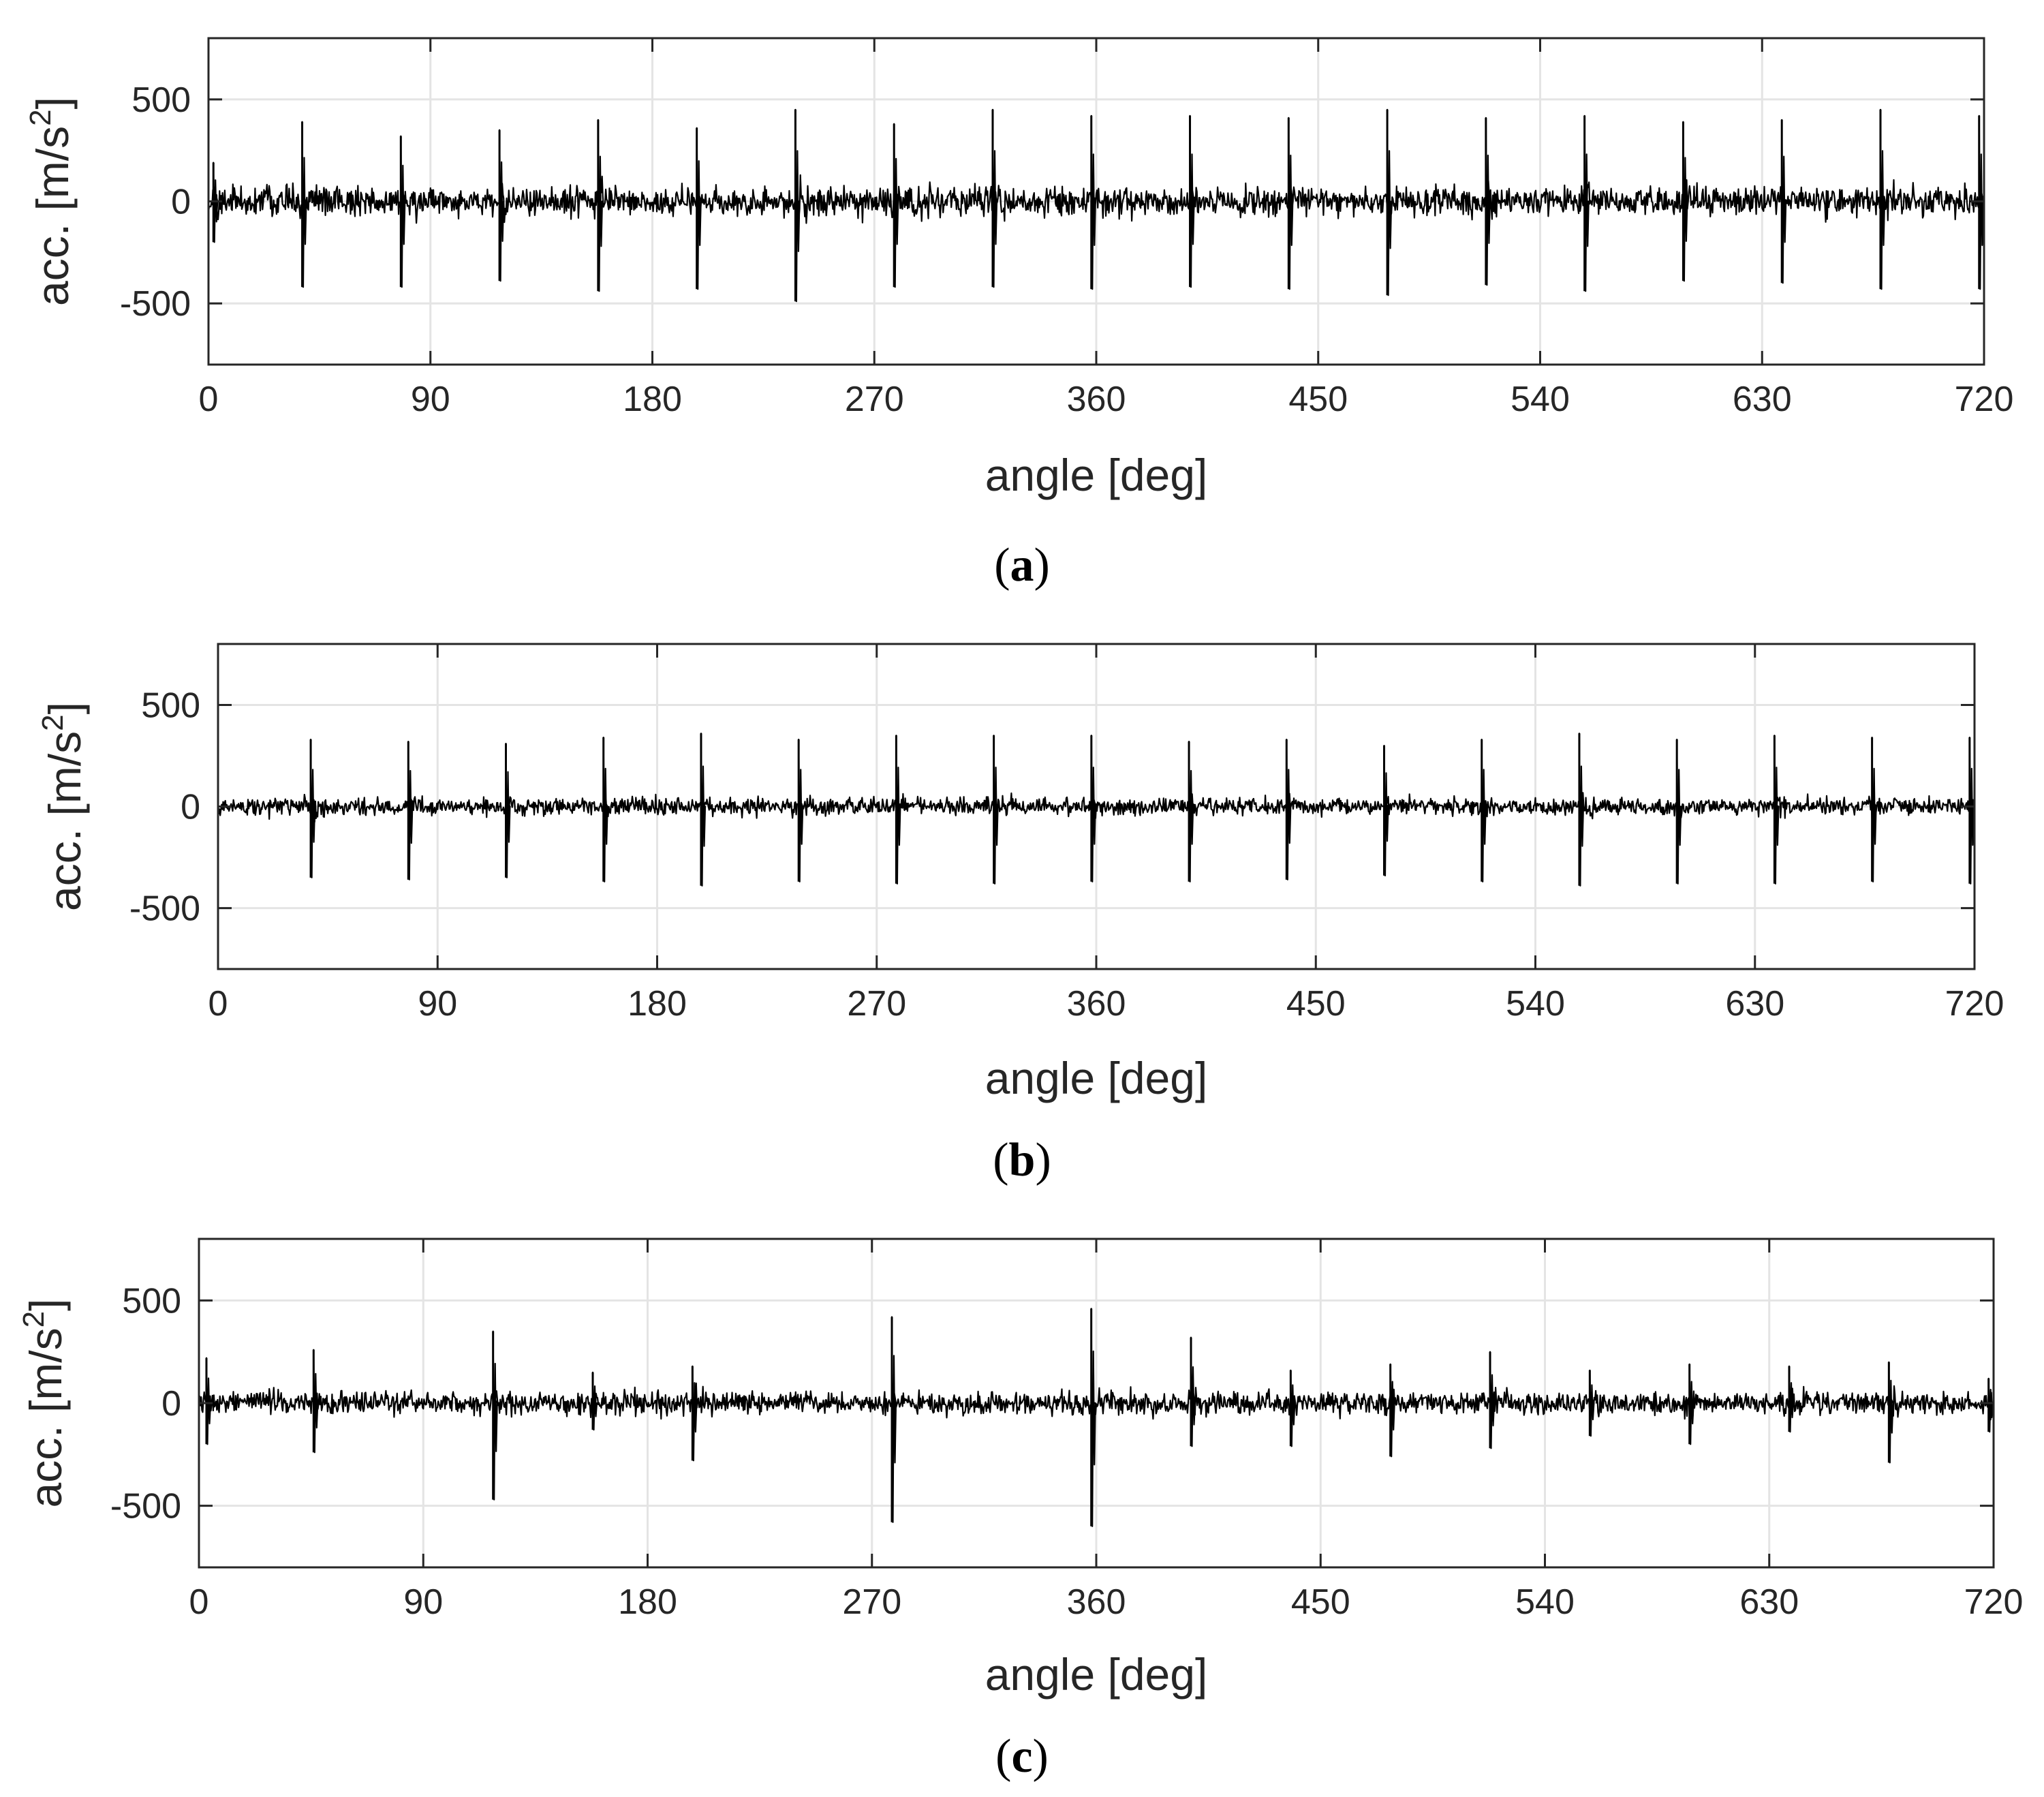 This screenshot has width=2044, height=1797. Describe the element at coordinates (1096, 205) in the screenshot. I see `signal-line-a` at that location.